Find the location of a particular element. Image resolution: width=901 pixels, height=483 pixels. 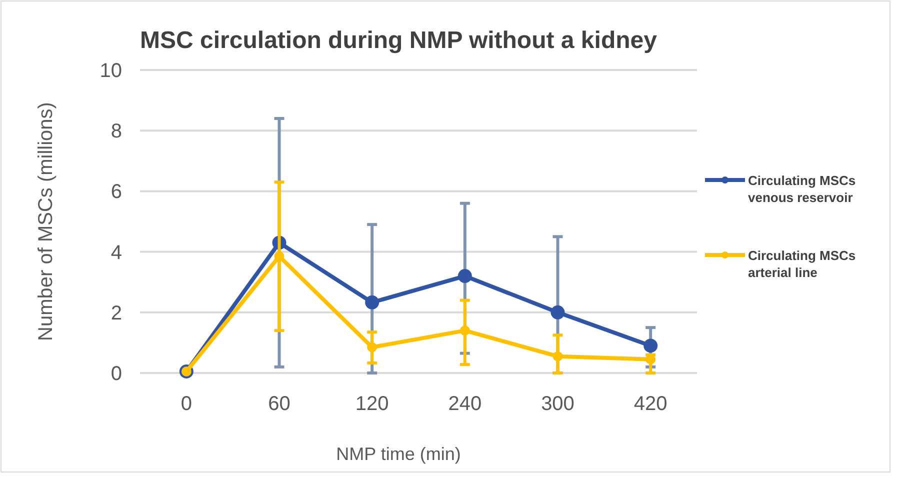

x-tick-label: 0 is located at coordinates (186, 404).